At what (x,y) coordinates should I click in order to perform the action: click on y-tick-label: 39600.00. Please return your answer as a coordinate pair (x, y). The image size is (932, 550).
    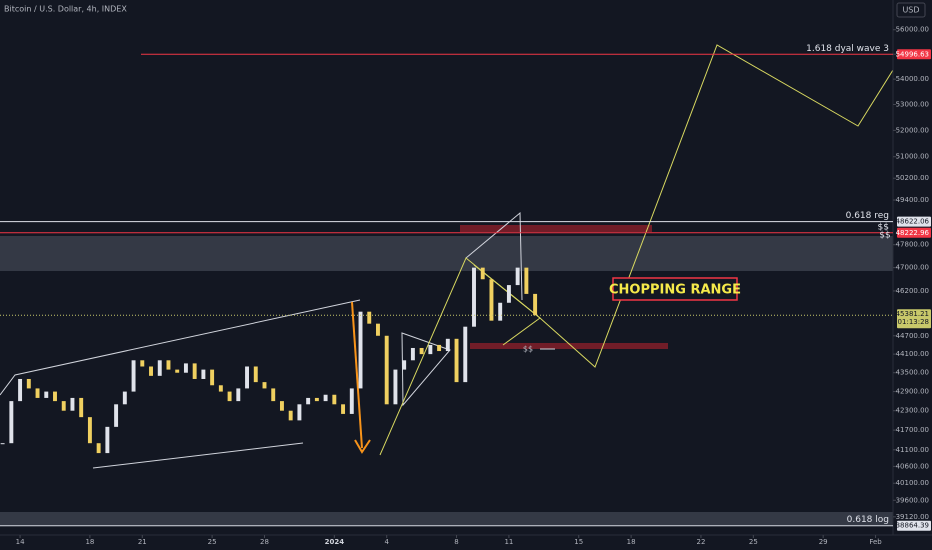
    Looking at the image, I should click on (912, 500).